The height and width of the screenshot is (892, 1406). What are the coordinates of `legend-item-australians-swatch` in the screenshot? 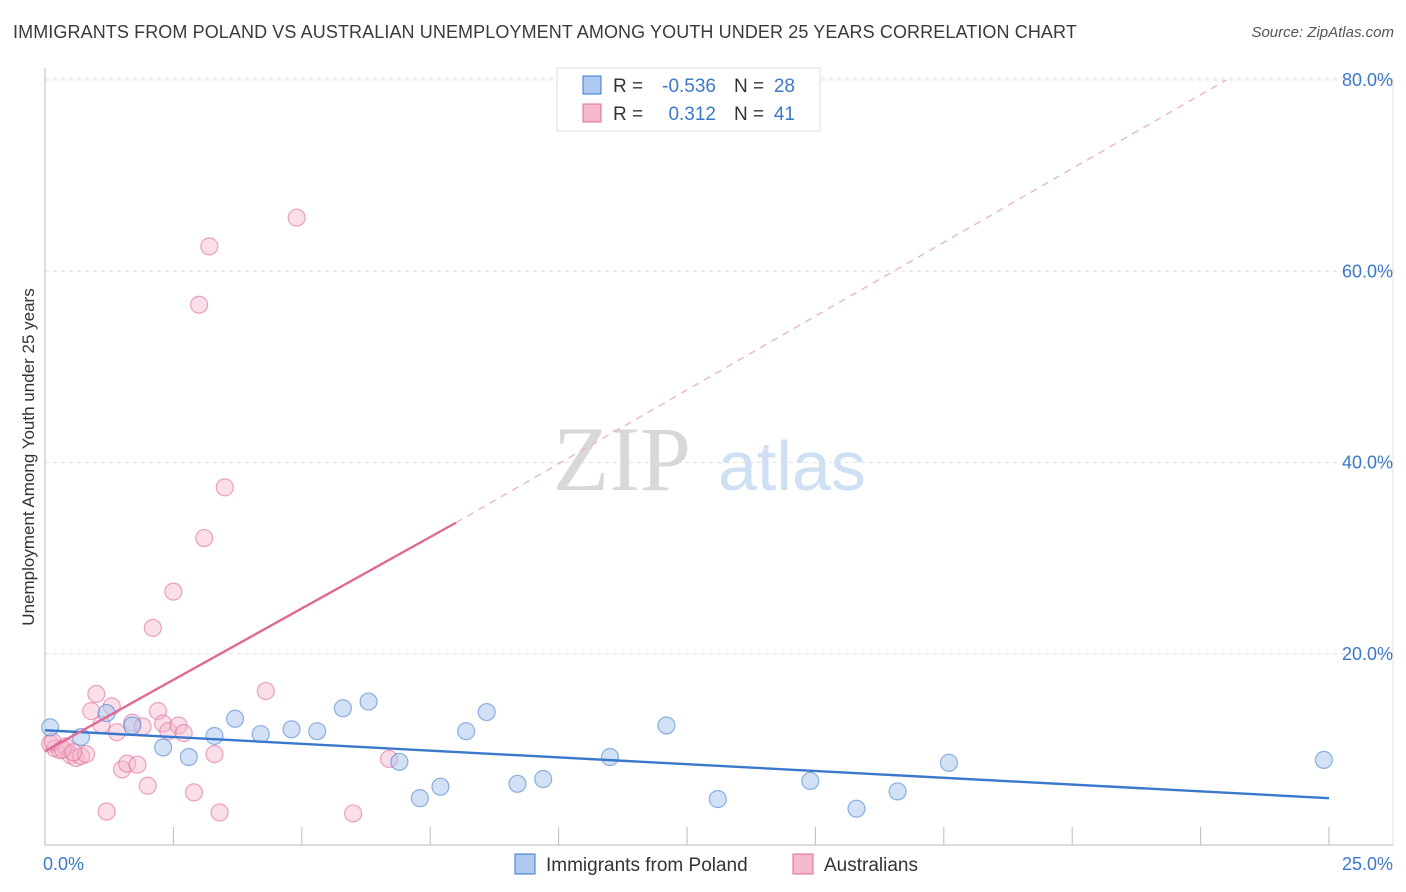 It's located at (803, 864).